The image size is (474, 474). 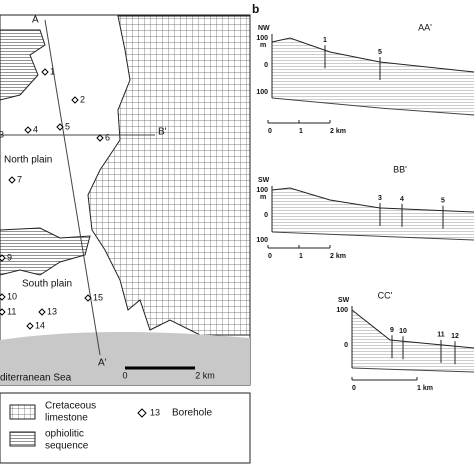 What do you see at coordinates (52, 311) in the screenshot?
I see `borehole-label: 13` at bounding box center [52, 311].